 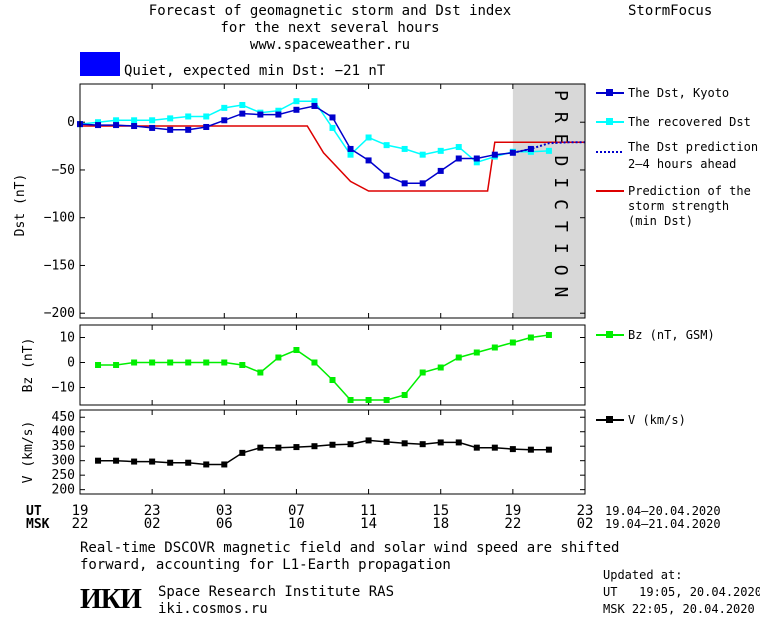 I want to click on updated-label: Updated at:, so click(x=643, y=575).